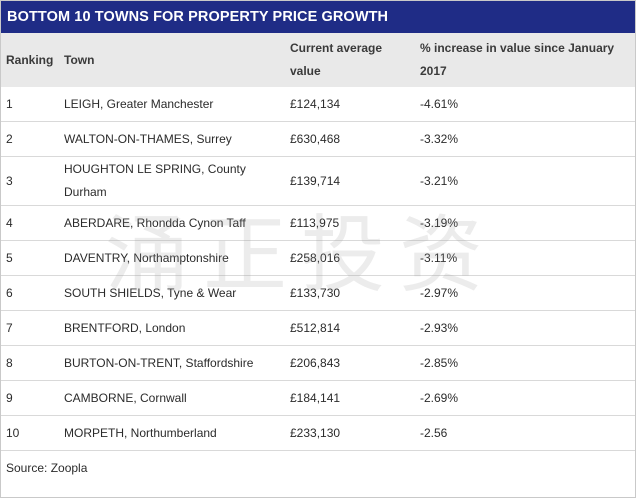 The height and width of the screenshot is (498, 636). Describe the element at coordinates (47, 468) in the screenshot. I see `source-note: Source: Zoopla` at that location.